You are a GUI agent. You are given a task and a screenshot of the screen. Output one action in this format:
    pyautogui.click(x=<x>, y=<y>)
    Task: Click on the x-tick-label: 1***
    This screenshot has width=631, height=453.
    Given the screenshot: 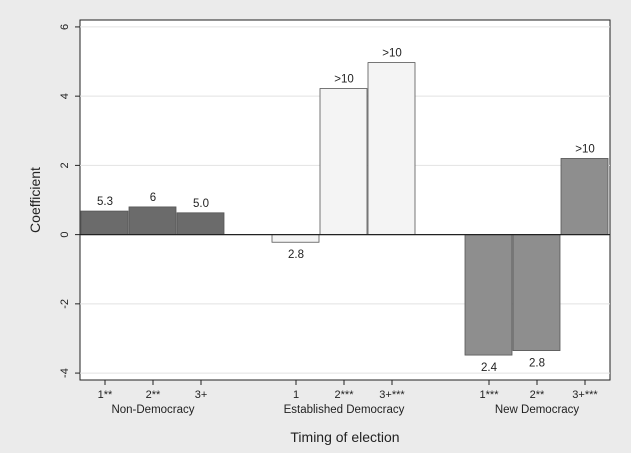 What is the action you would take?
    pyautogui.click(x=490, y=395)
    